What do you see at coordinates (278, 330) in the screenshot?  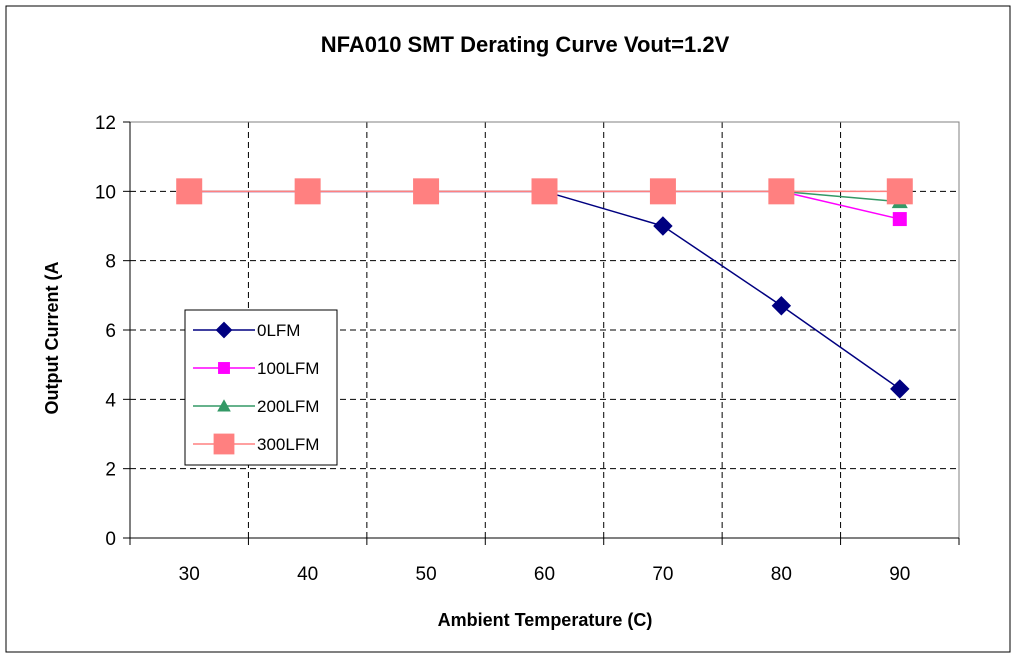 I see `legend-label: 0LFM` at bounding box center [278, 330].